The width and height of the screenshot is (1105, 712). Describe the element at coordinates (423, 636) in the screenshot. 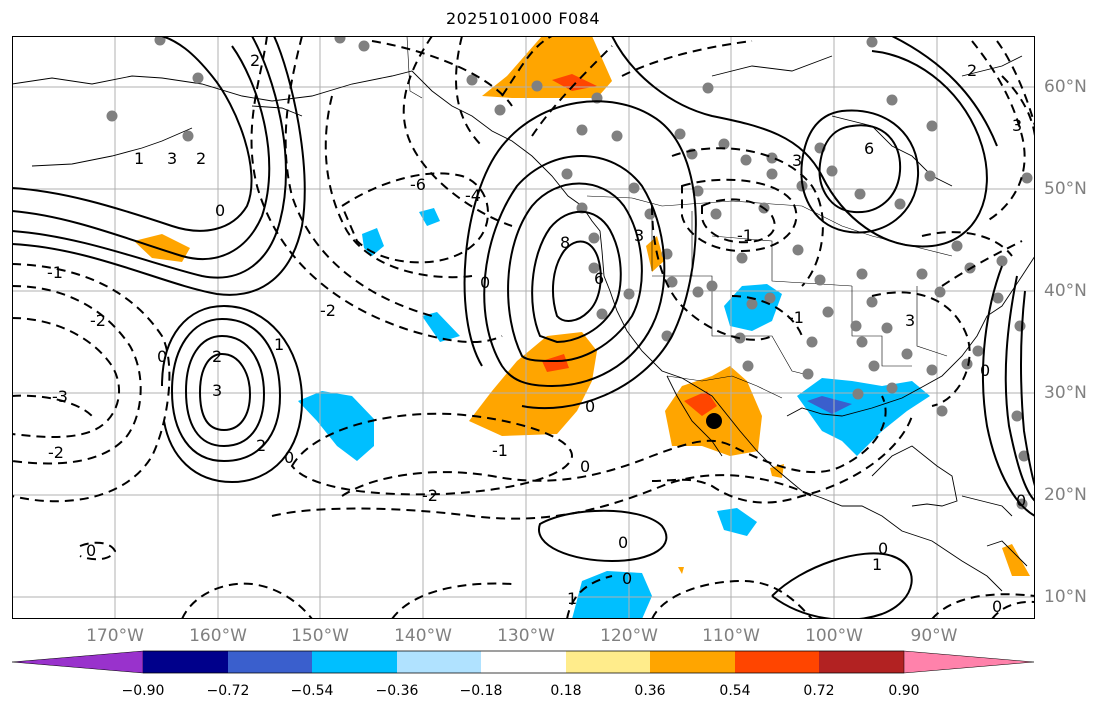

I see `lon-label: 140°W` at that location.